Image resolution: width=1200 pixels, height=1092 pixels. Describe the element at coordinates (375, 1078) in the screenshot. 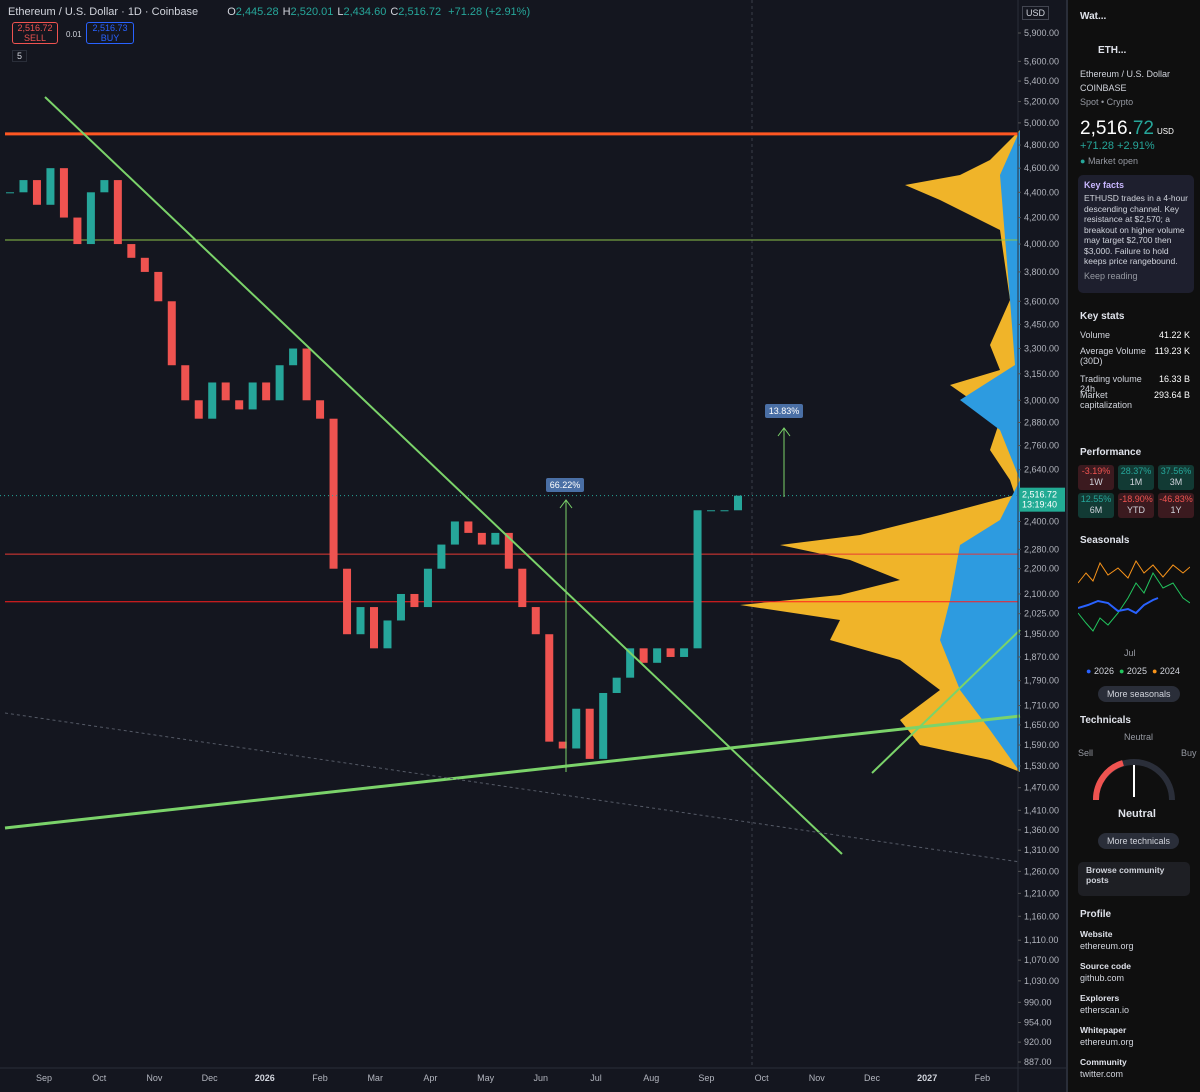

I see `x-tick-label: Mar` at that location.